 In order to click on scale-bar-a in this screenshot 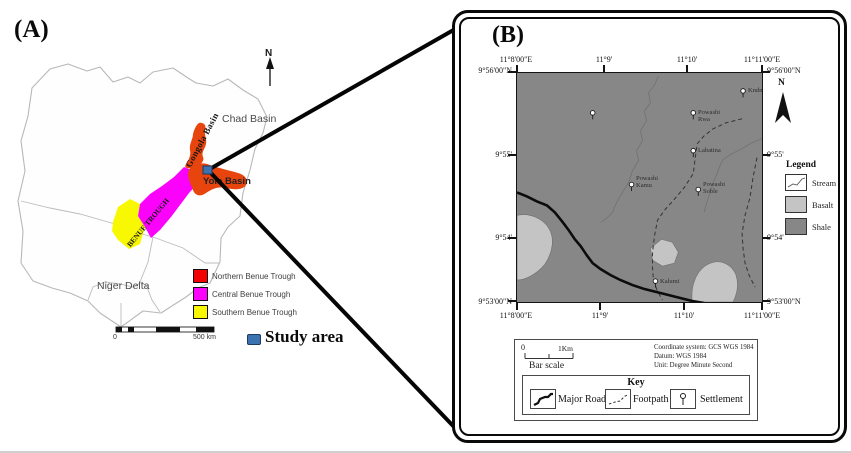, I will do `click(165, 329)`.